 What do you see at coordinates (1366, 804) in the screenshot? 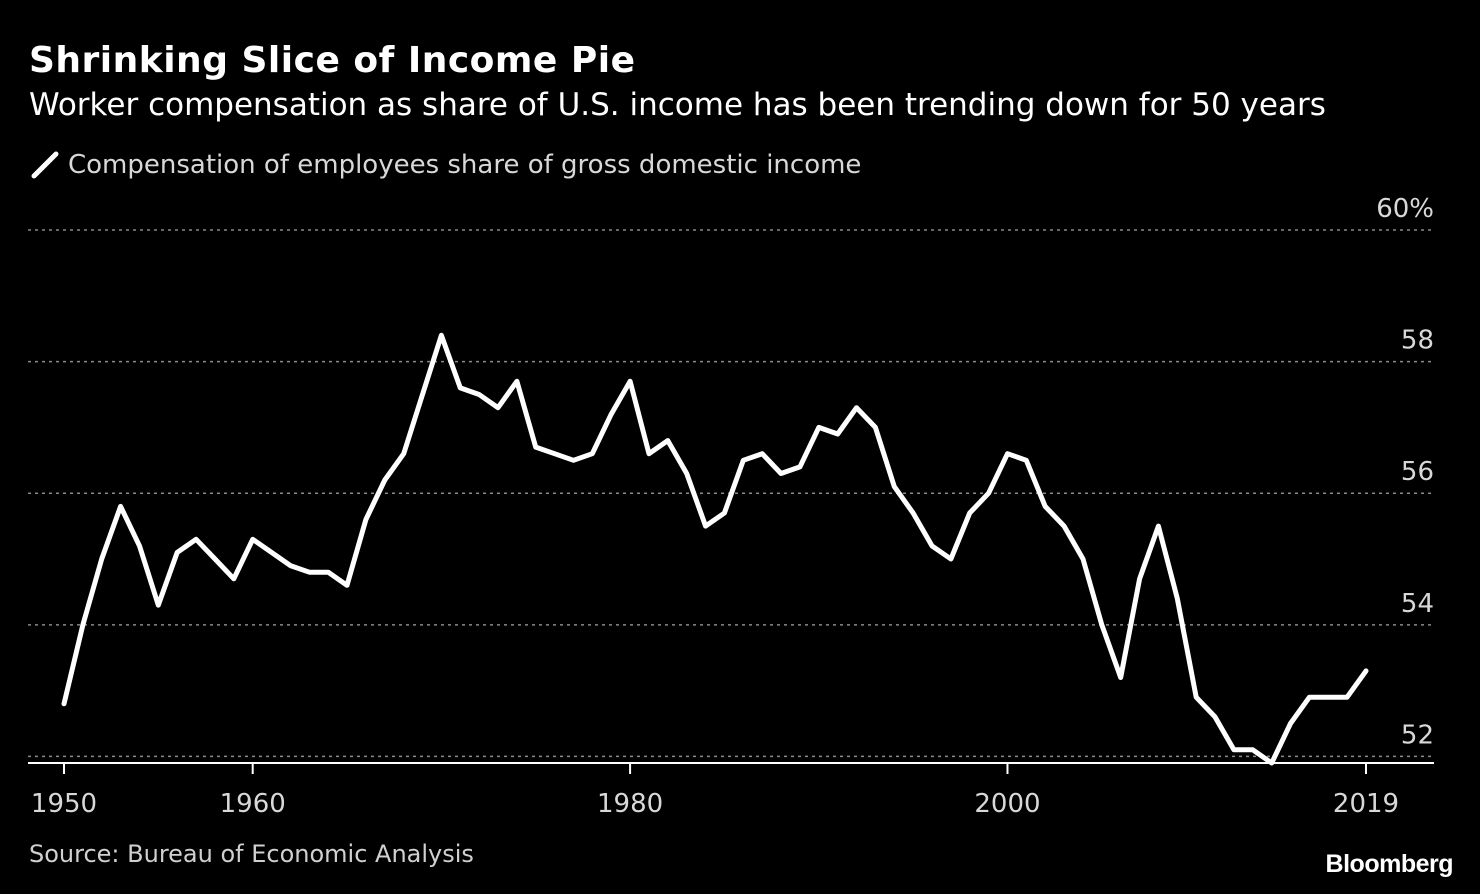
I see `x-tick-label: 2019` at bounding box center [1366, 804].